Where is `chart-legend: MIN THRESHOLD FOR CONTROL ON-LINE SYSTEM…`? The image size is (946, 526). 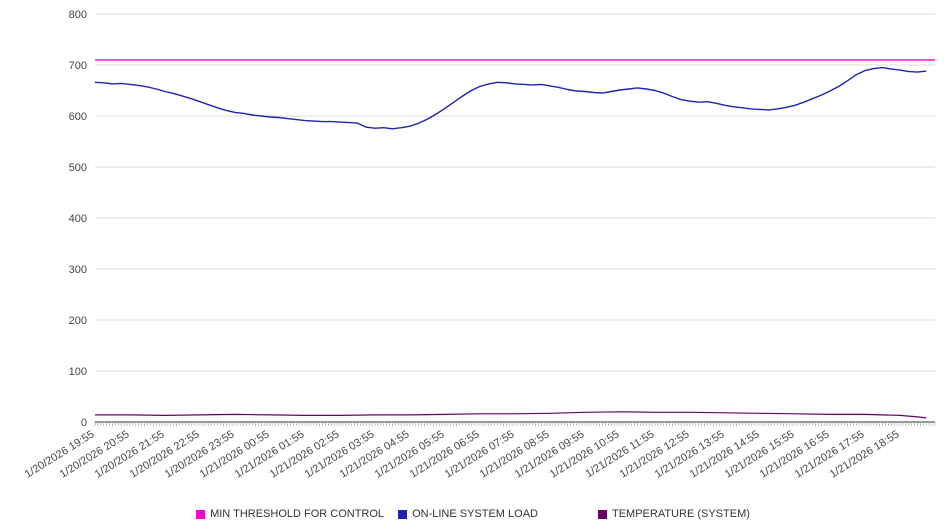 chart-legend: MIN THRESHOLD FOR CONTROL ON-LINE SYSTEM… is located at coordinates (473, 514).